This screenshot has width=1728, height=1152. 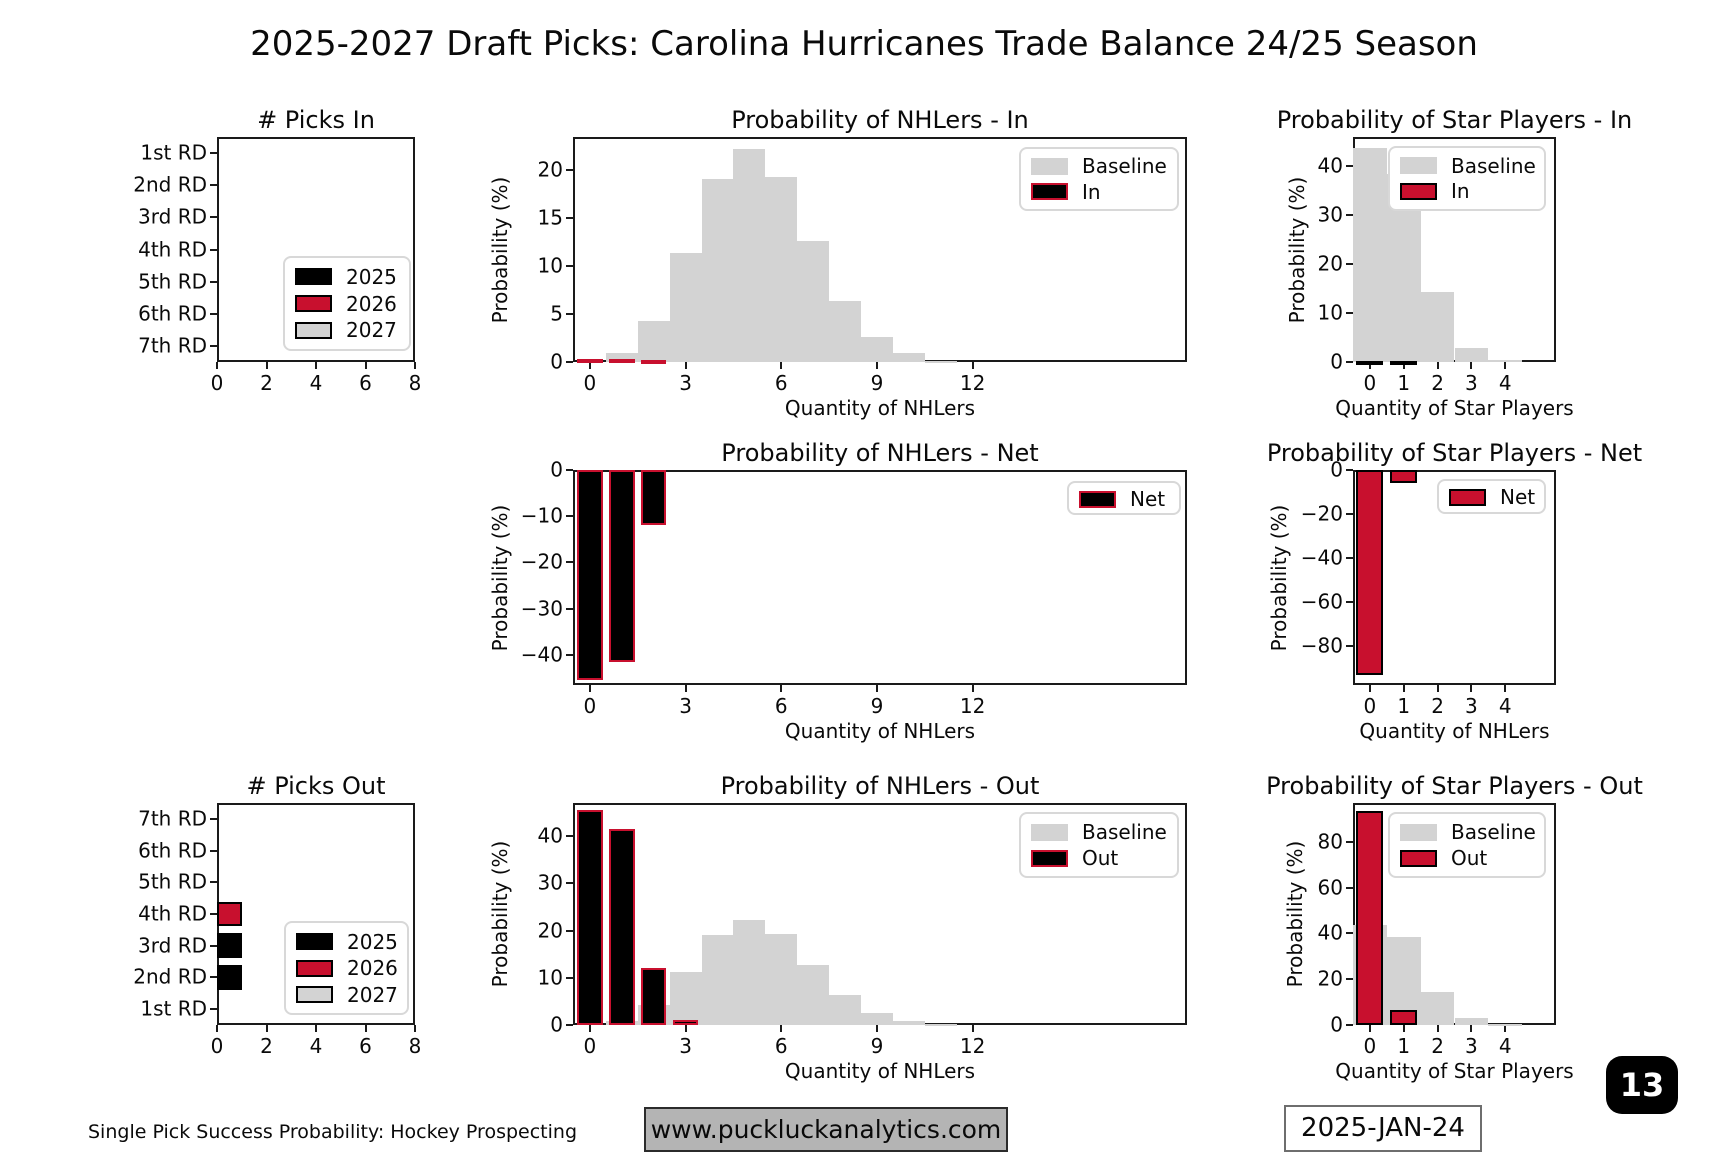 I want to click on x-tick-label: 6, so click(x=781, y=383).